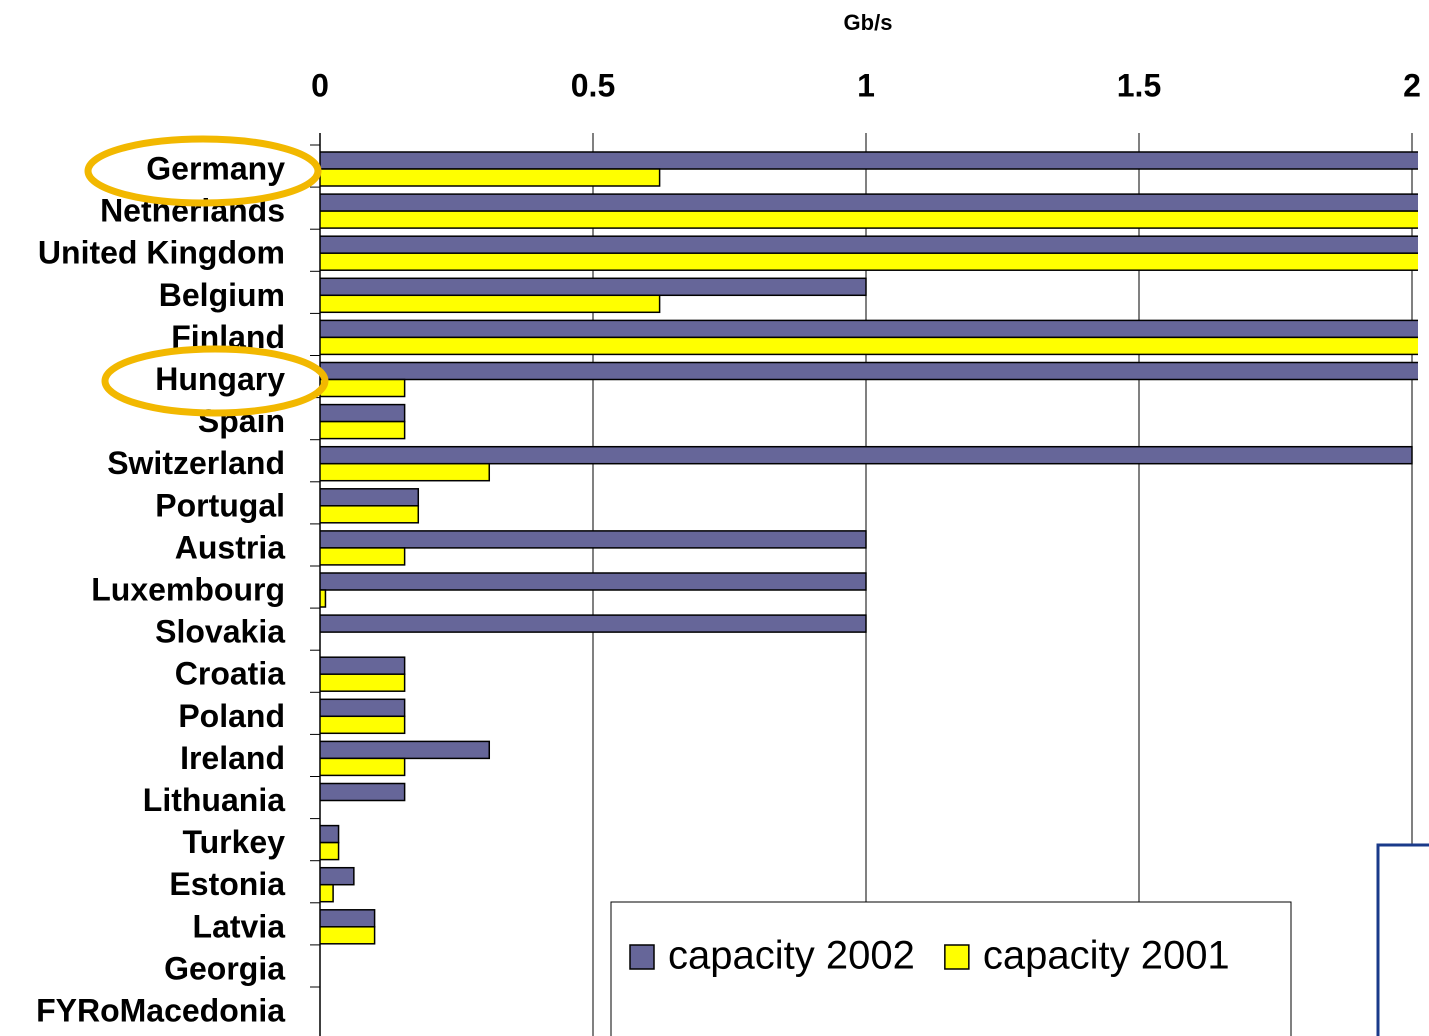 The image size is (1429, 1036). Describe the element at coordinates (220, 505) in the screenshot. I see `category-label: Portugal` at that location.